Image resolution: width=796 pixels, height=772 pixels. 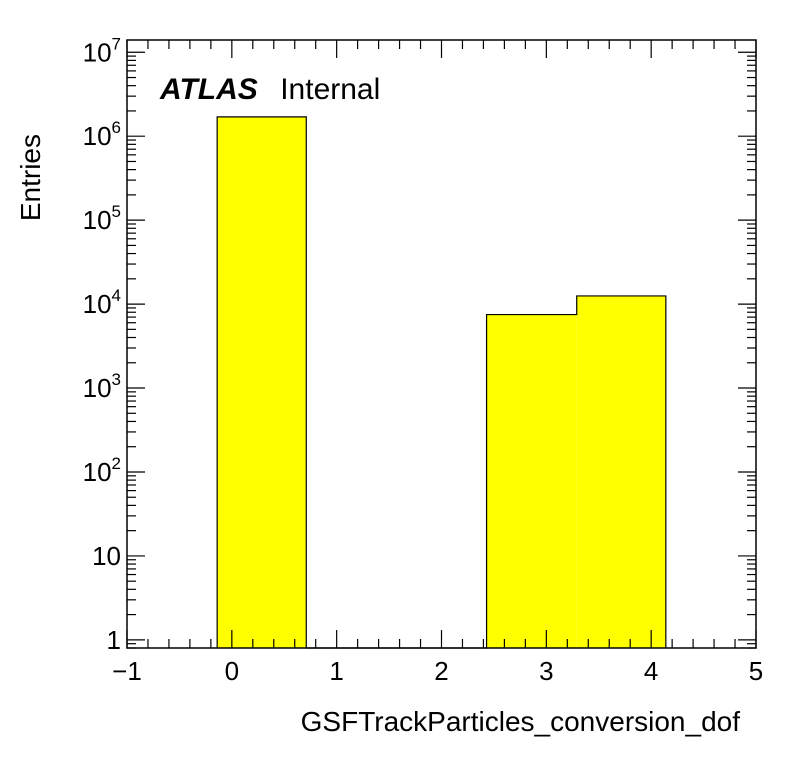 I want to click on y-tick-label: 1, so click(x=114, y=640).